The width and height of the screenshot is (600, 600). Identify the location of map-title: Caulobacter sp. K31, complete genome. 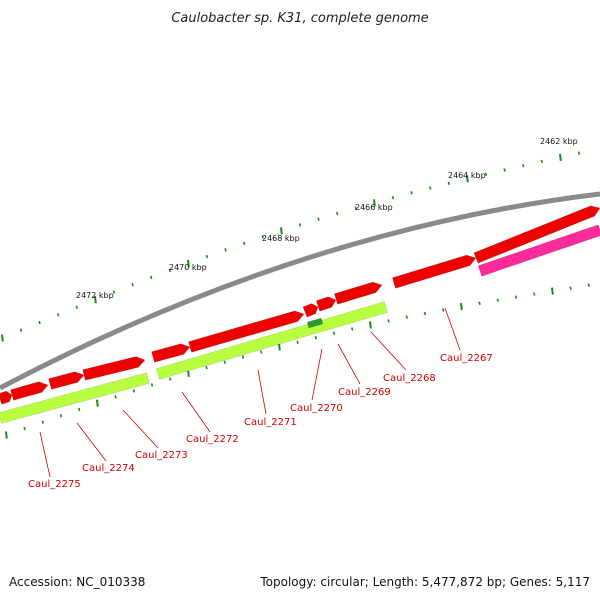
(300, 18).